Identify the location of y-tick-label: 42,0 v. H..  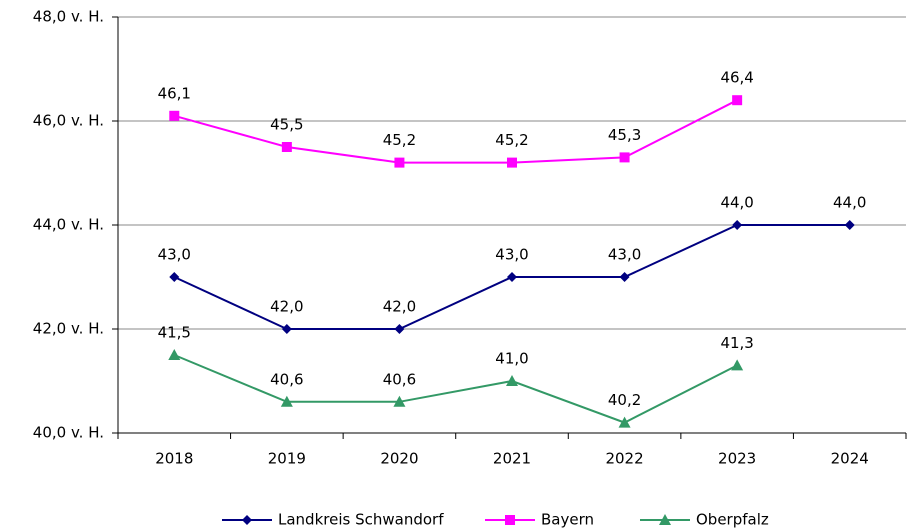
(68, 329).